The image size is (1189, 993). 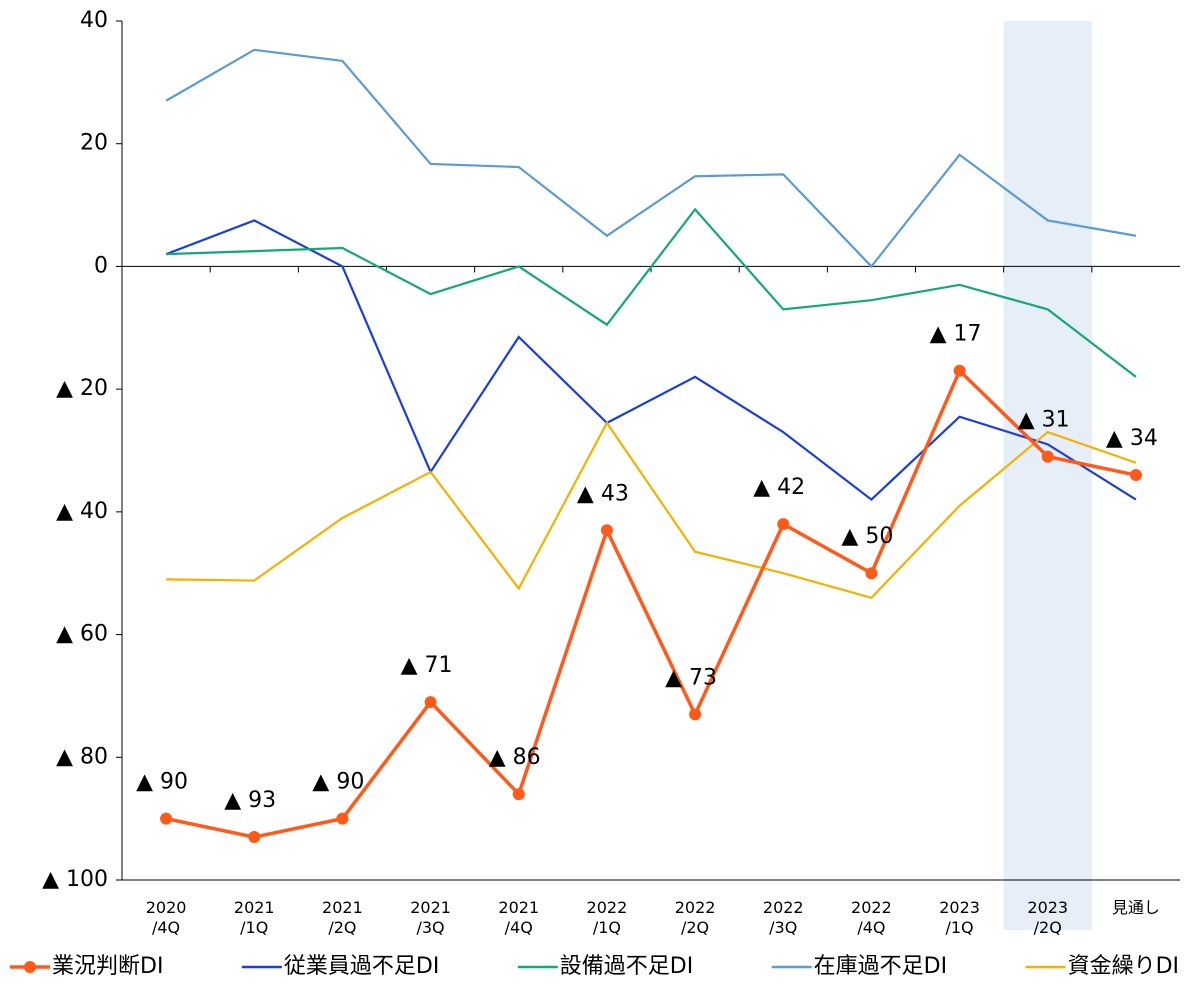 I want to click on data-label: ▲ 71, so click(x=427, y=665).